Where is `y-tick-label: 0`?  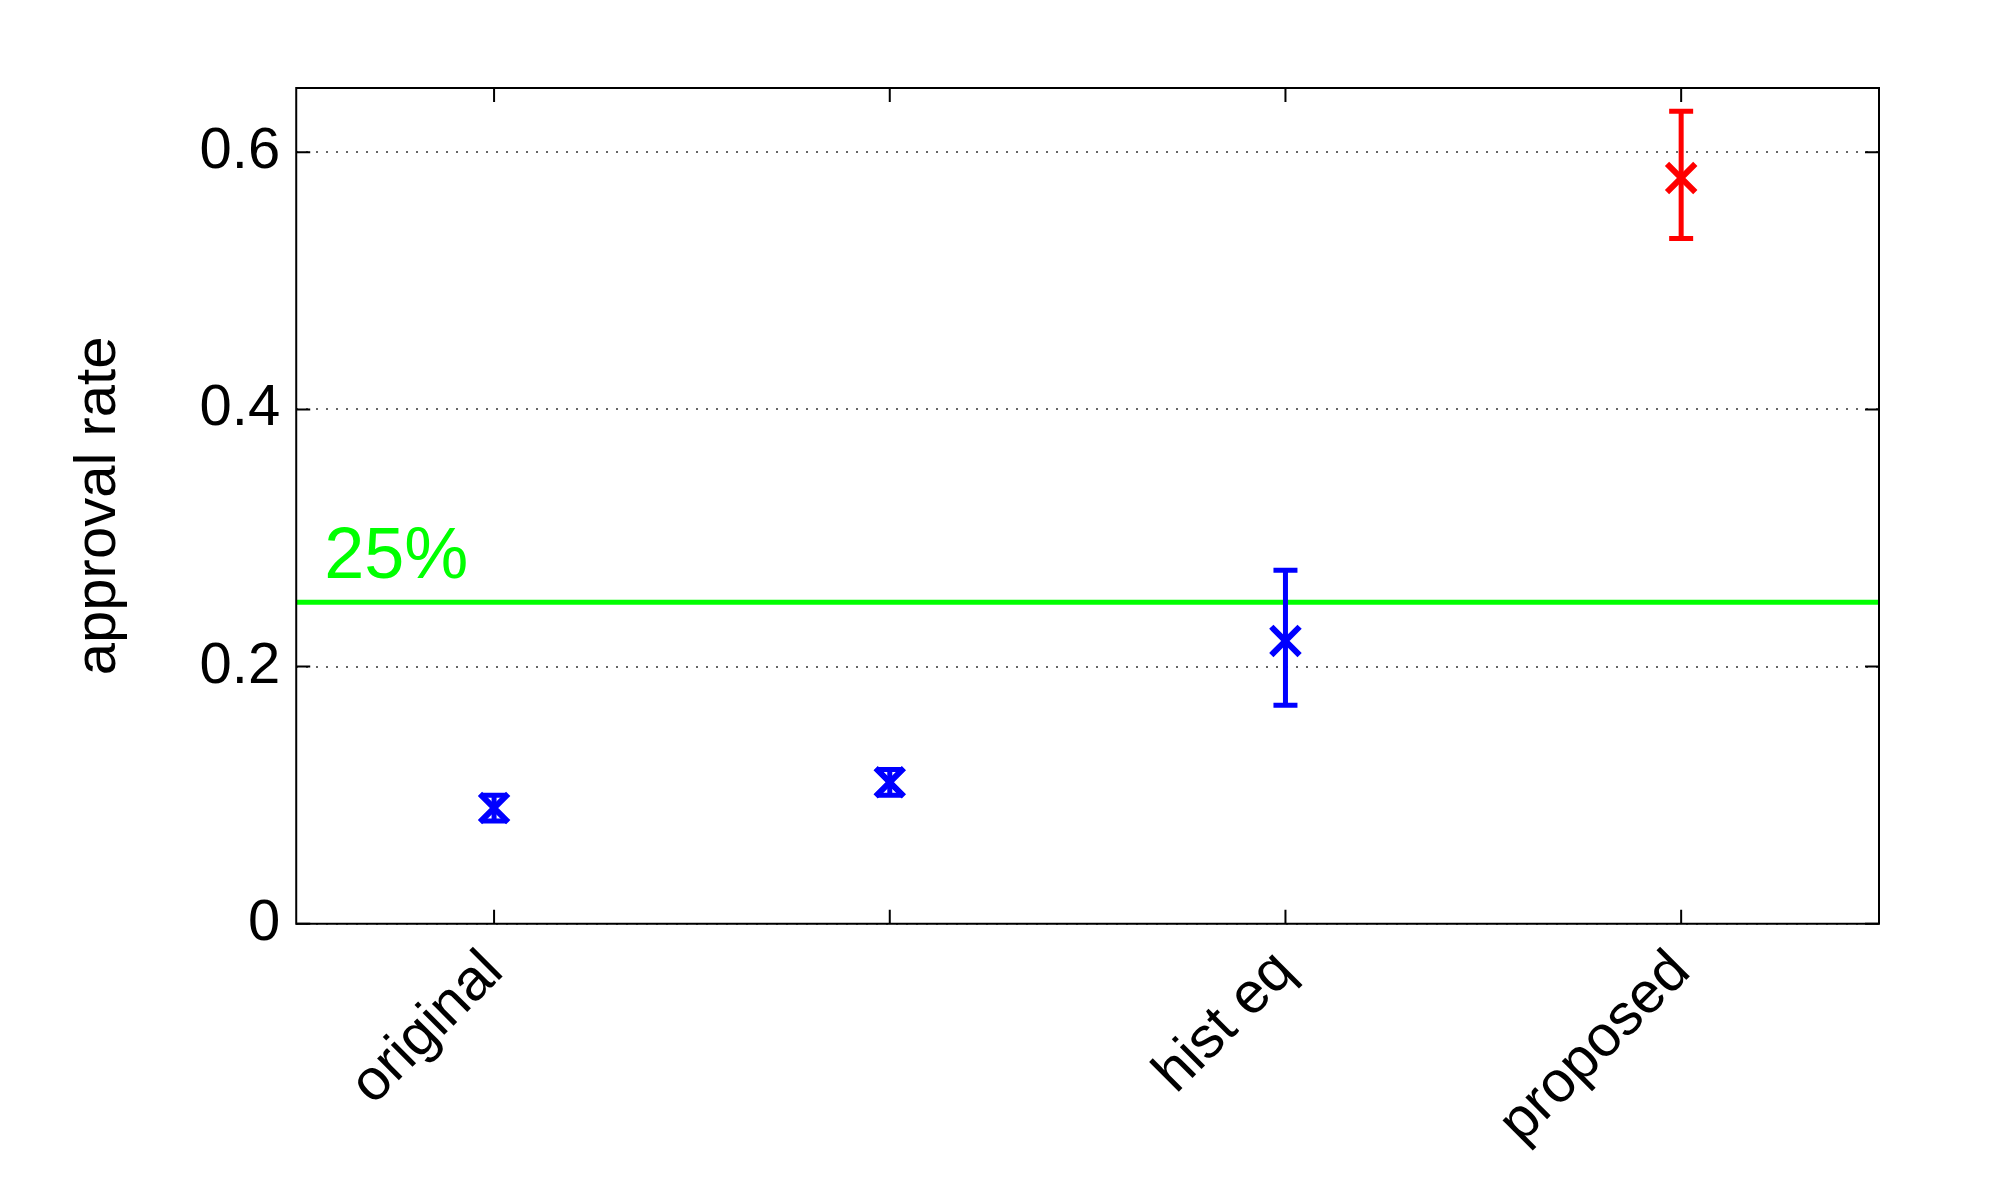 y-tick-label: 0 is located at coordinates (264, 919).